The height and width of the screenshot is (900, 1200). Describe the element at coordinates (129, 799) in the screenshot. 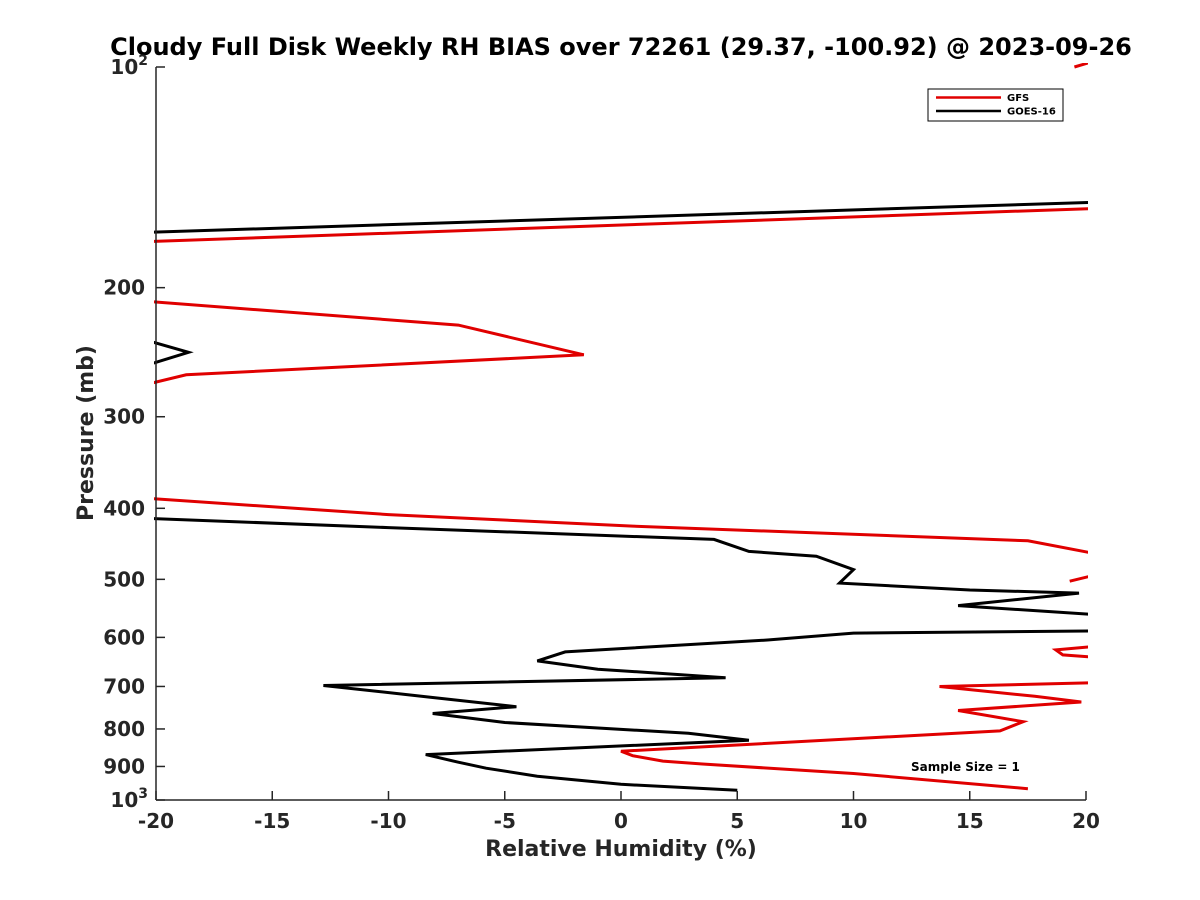

I see `y-tick-label-bottom: 103` at that location.